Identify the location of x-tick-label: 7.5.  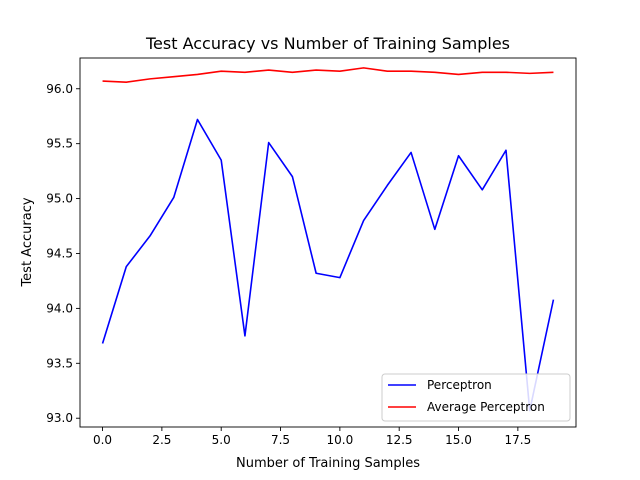
(280, 440).